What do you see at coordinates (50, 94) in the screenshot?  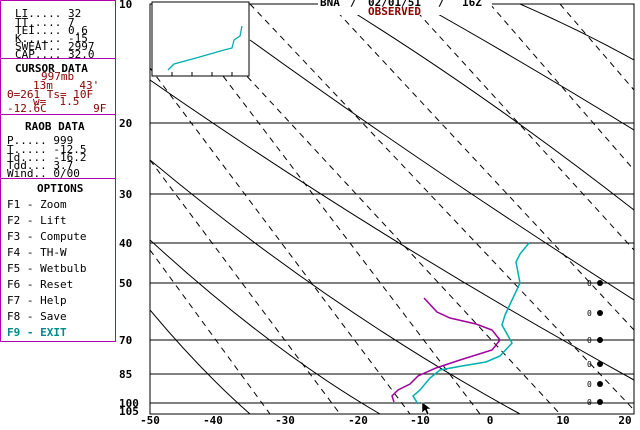 I see `cursor-theta: Θ=261 Ts= 10F` at bounding box center [50, 94].